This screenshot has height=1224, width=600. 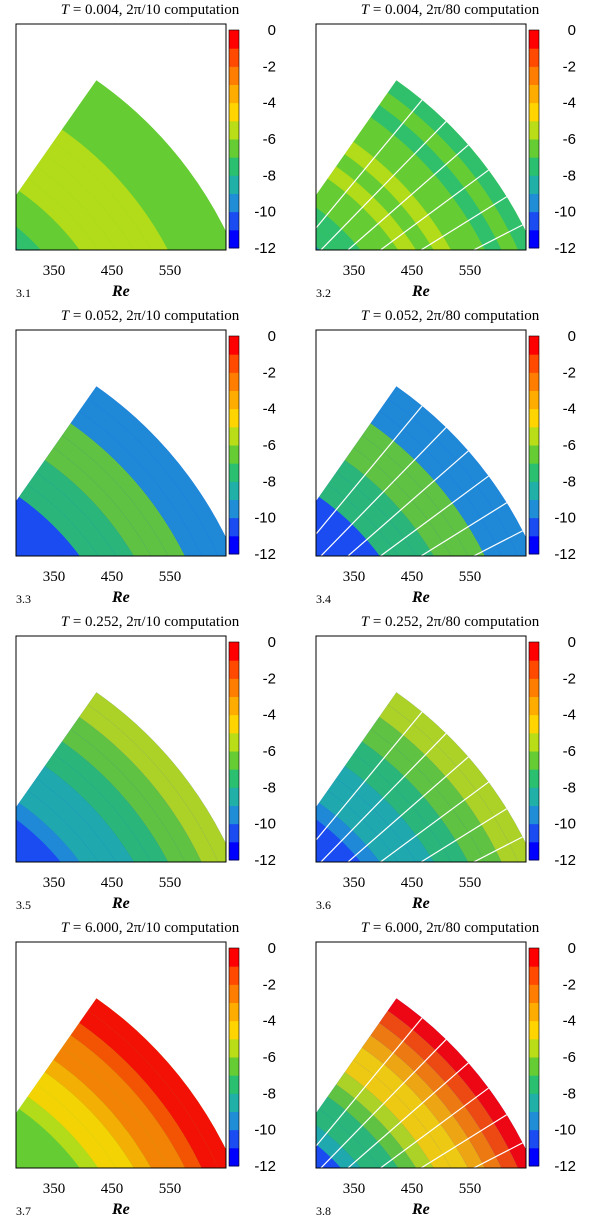 What do you see at coordinates (565, 1166) in the screenshot?
I see `colorbar-tick-label: -12` at bounding box center [565, 1166].